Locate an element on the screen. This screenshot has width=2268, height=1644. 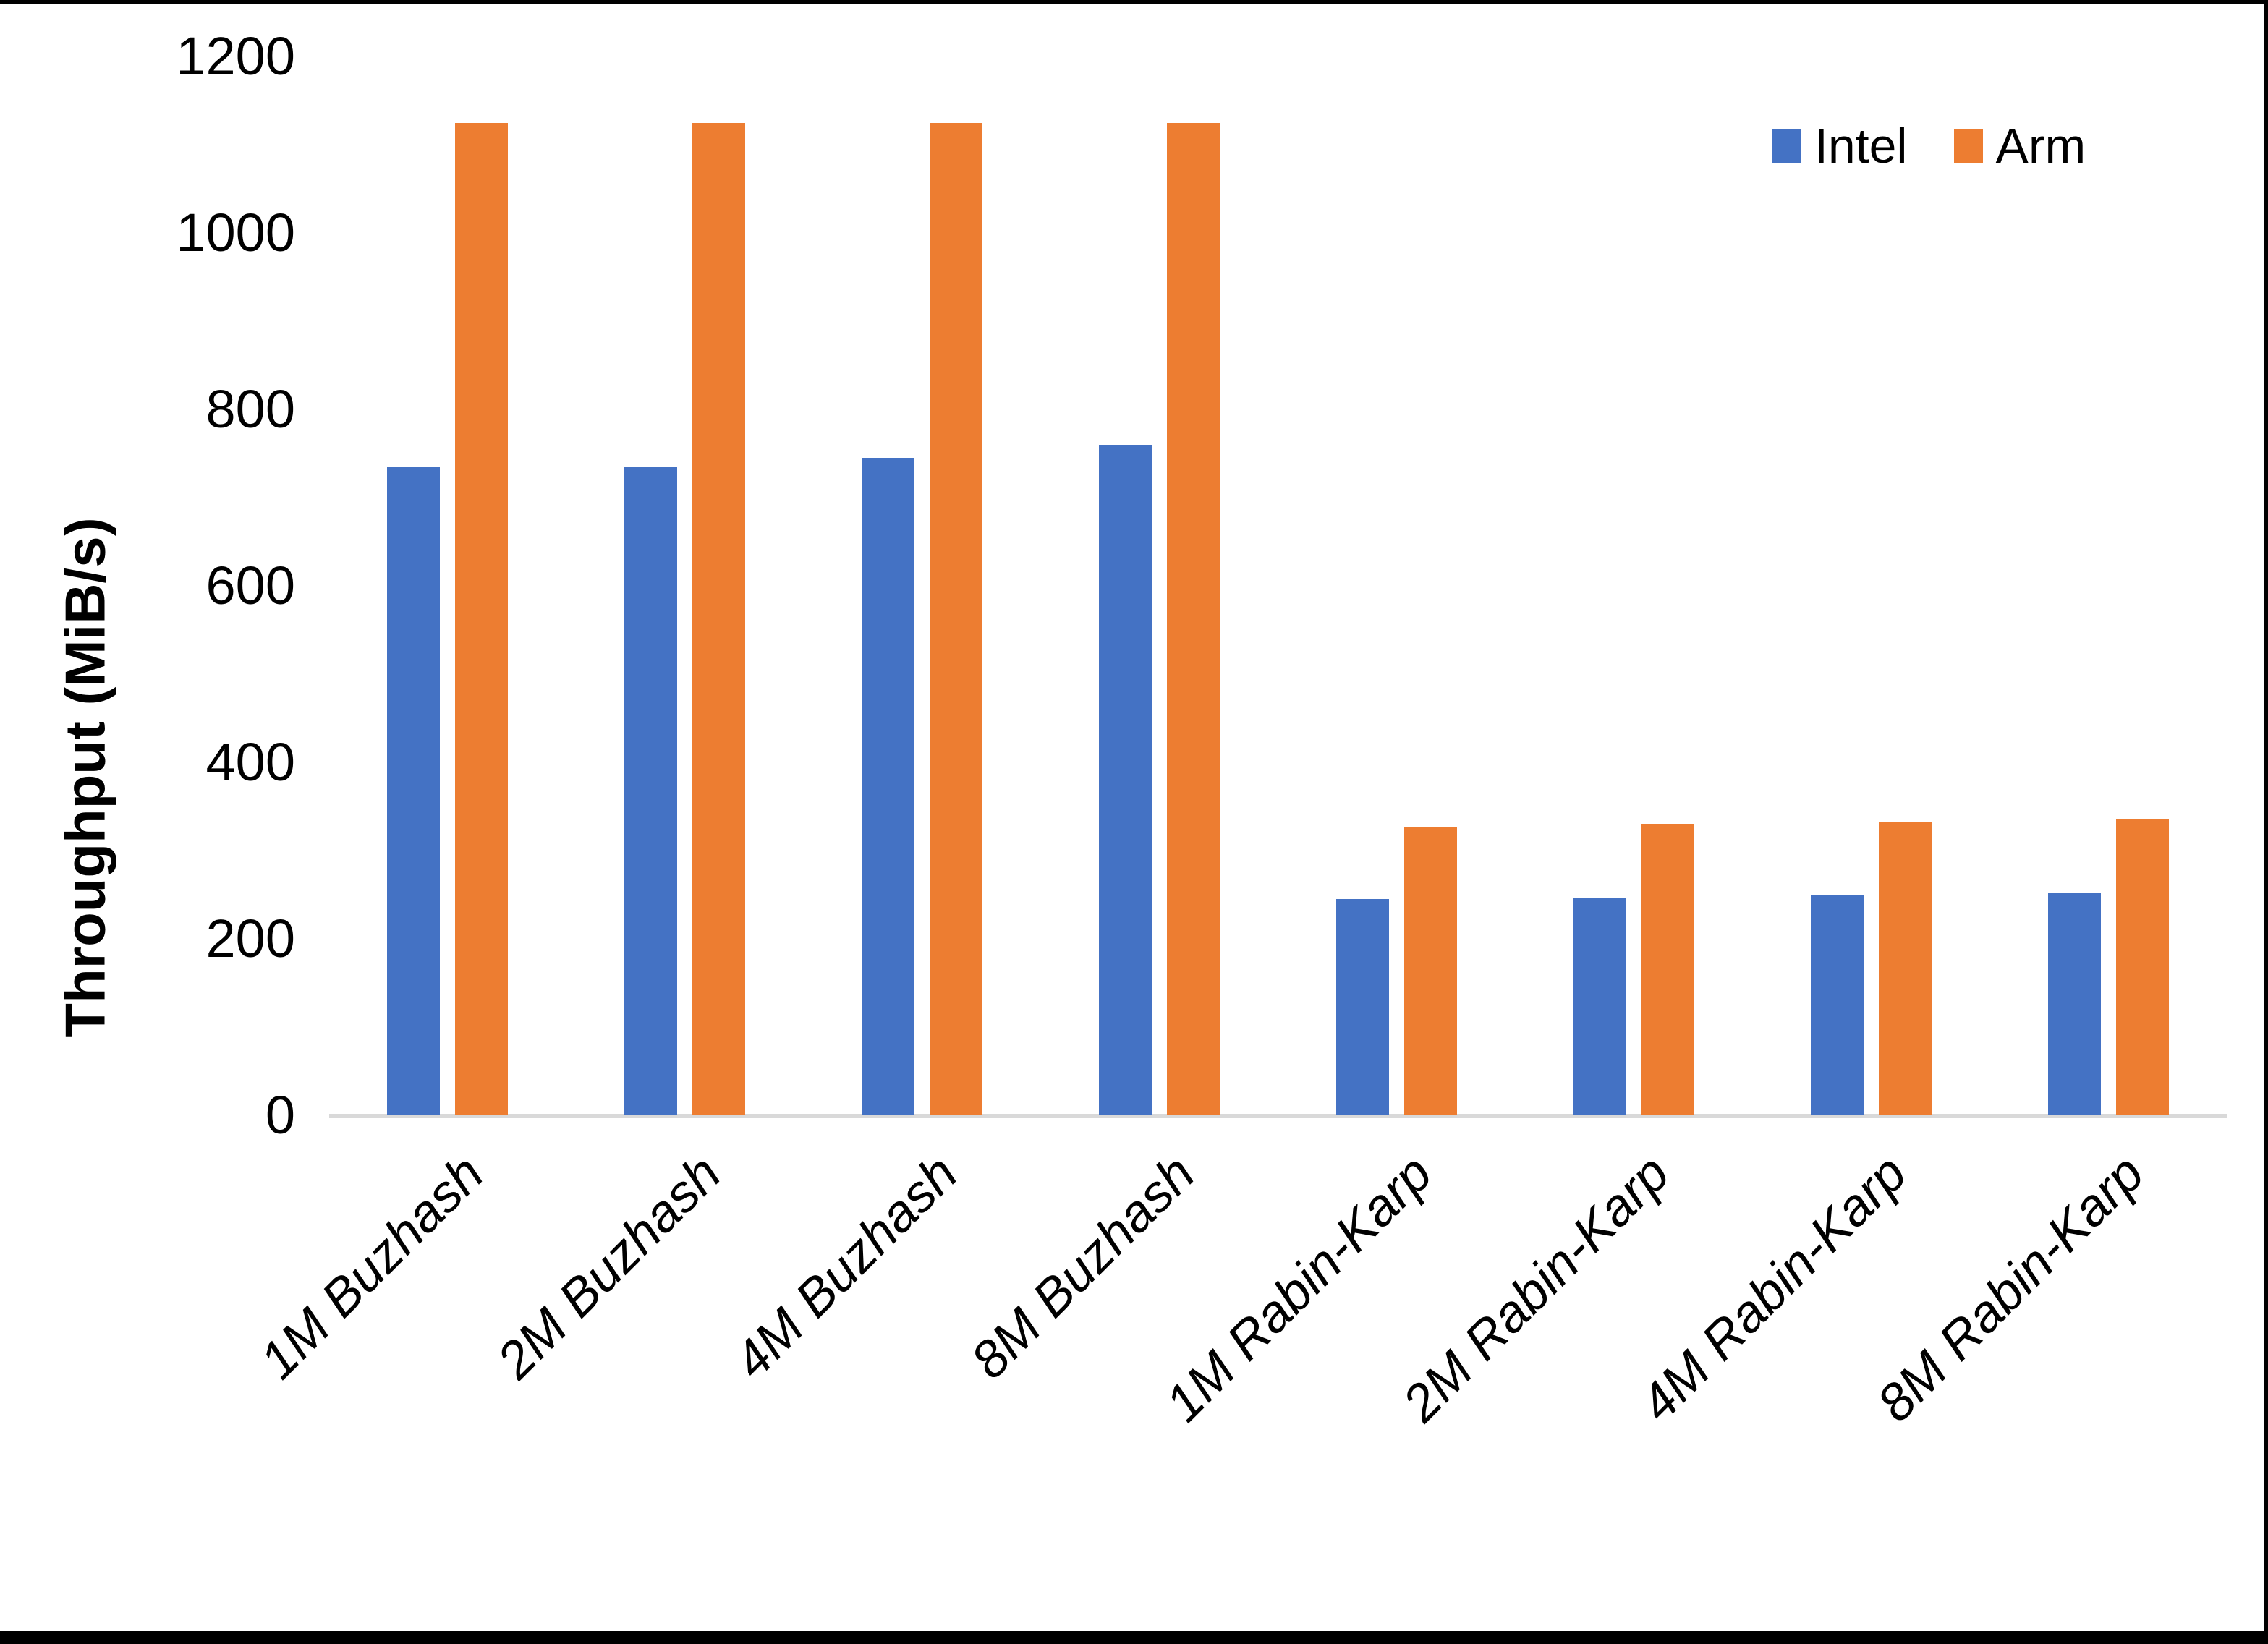
x-label-4m-buzhash: 4M Buzhash is located at coordinates (846, 1267).